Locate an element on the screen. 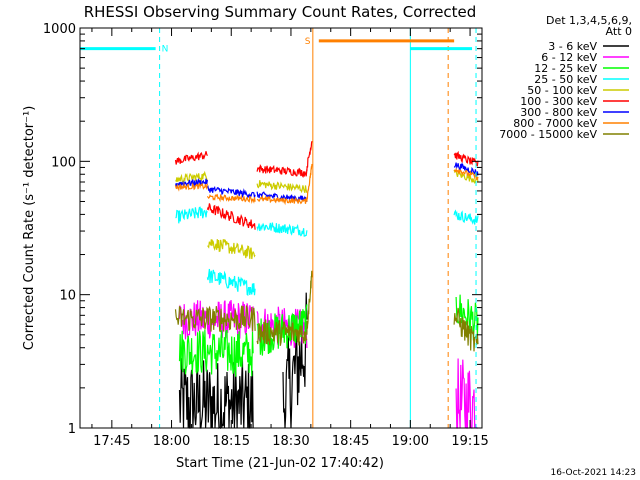  x-tick-label-2: 18:00 is located at coordinates (171, 441).